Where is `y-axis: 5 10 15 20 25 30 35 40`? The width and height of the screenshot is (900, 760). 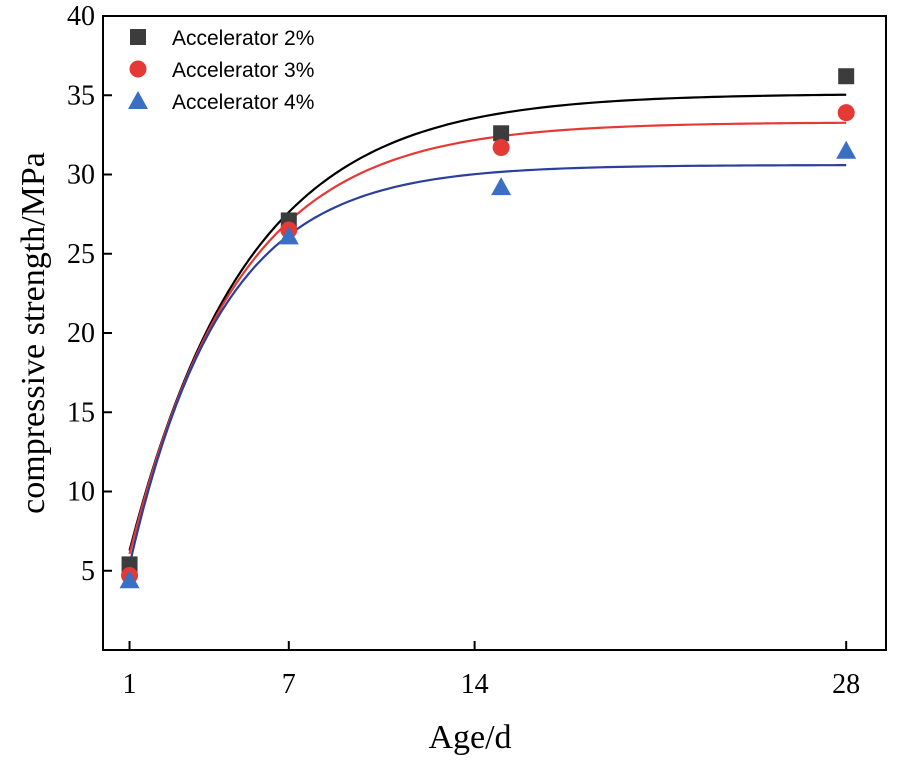 y-axis: 5 10 15 20 25 30 35 40 is located at coordinates (89, 294).